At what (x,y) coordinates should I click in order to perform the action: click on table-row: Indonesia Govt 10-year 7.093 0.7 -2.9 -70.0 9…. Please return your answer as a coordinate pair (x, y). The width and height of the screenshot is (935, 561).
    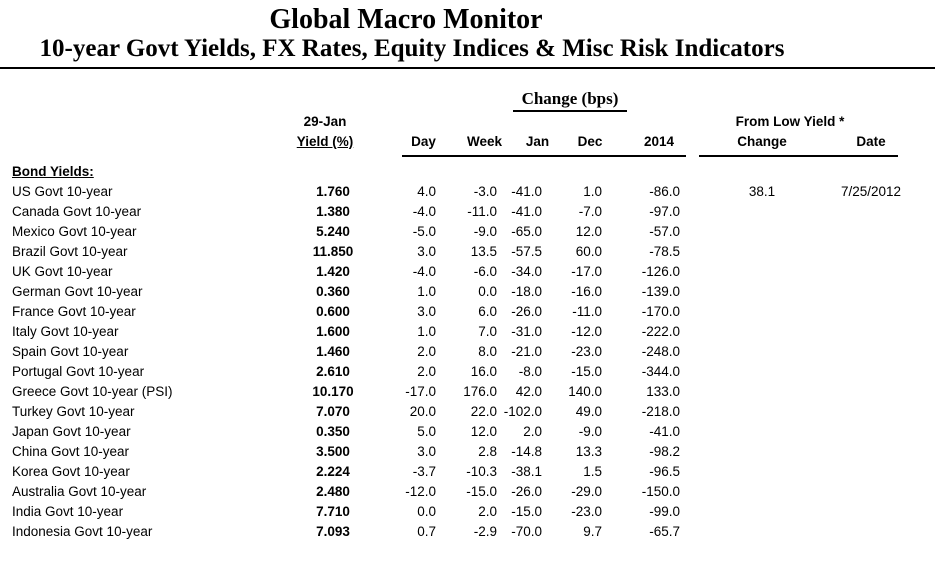
    Looking at the image, I should click on (467, 531).